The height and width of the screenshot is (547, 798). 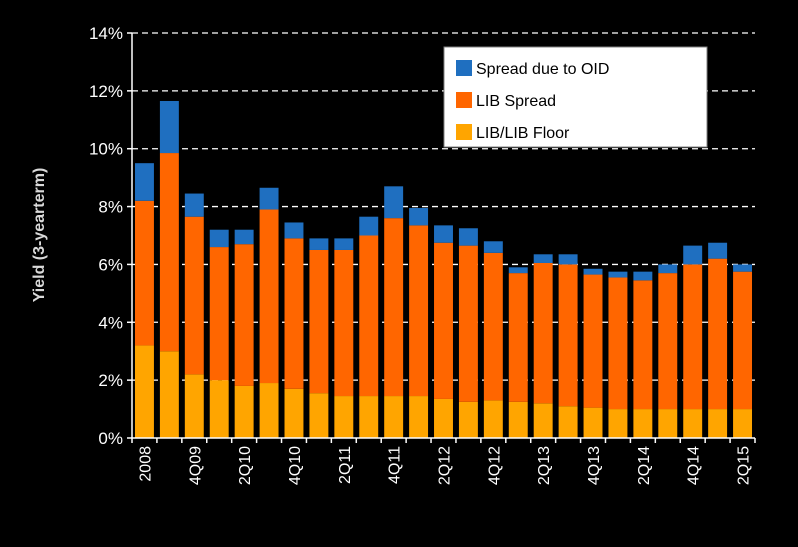 I want to click on y-tick-label: 10%, so click(x=106, y=149).